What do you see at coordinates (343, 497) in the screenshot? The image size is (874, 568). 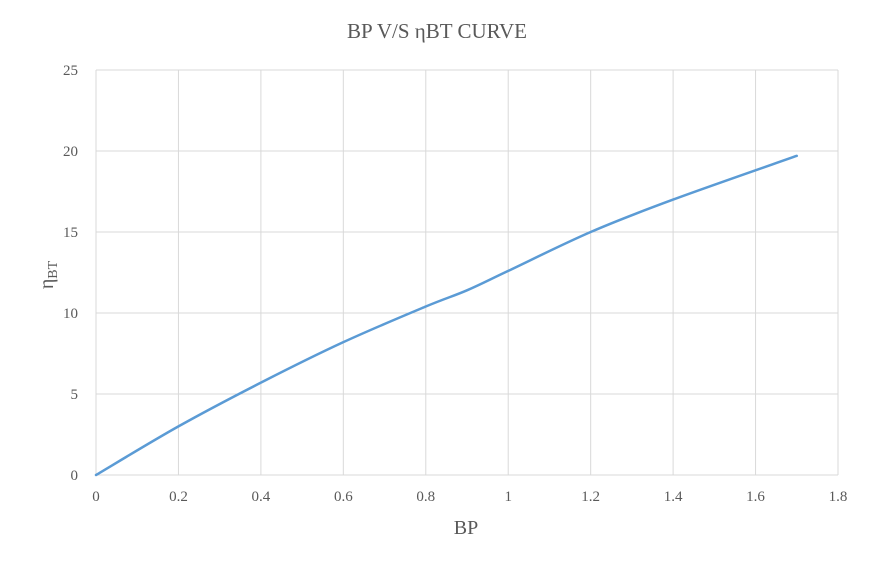 I see `x-tick-label: 0.6` at bounding box center [343, 497].